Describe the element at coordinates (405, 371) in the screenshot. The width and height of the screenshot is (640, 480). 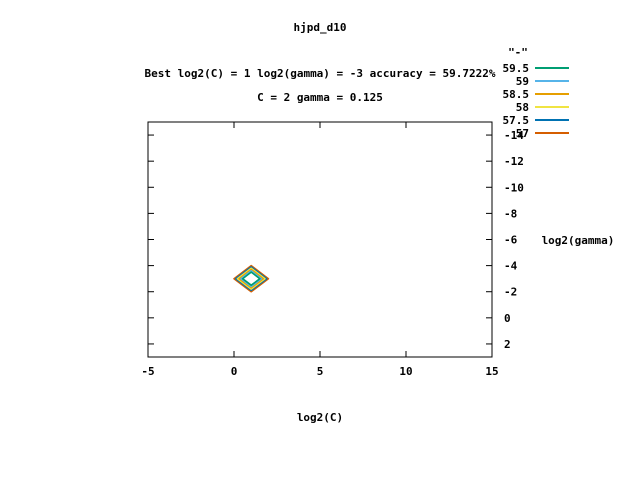
I see `x-tick-label: 10` at that location.